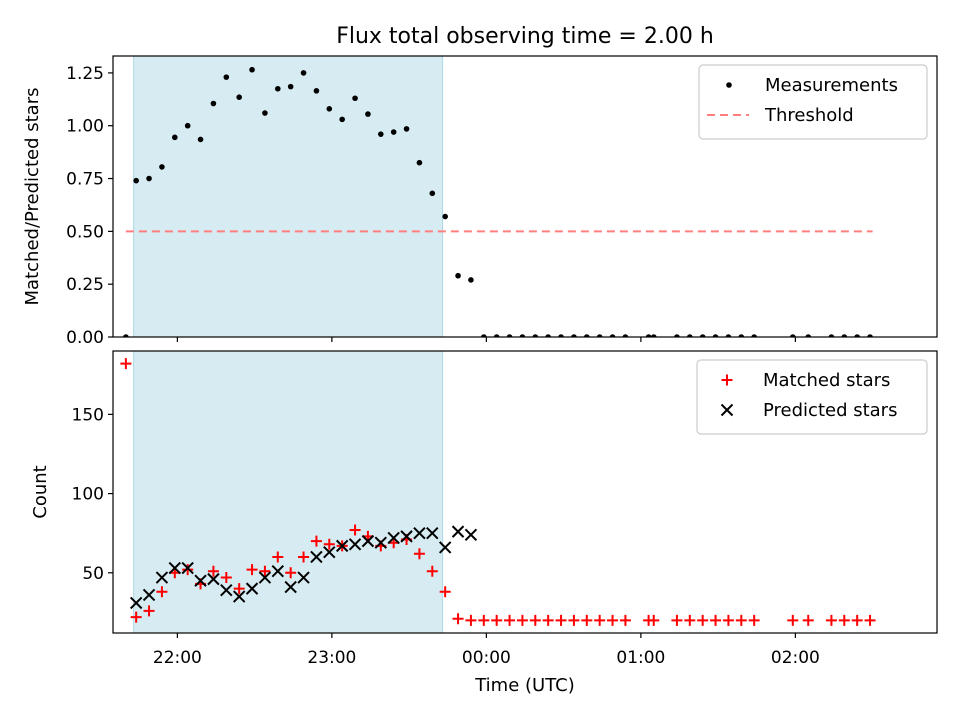 The height and width of the screenshot is (720, 960). Describe the element at coordinates (826, 380) in the screenshot. I see `legend-label: Matched stars` at that location.